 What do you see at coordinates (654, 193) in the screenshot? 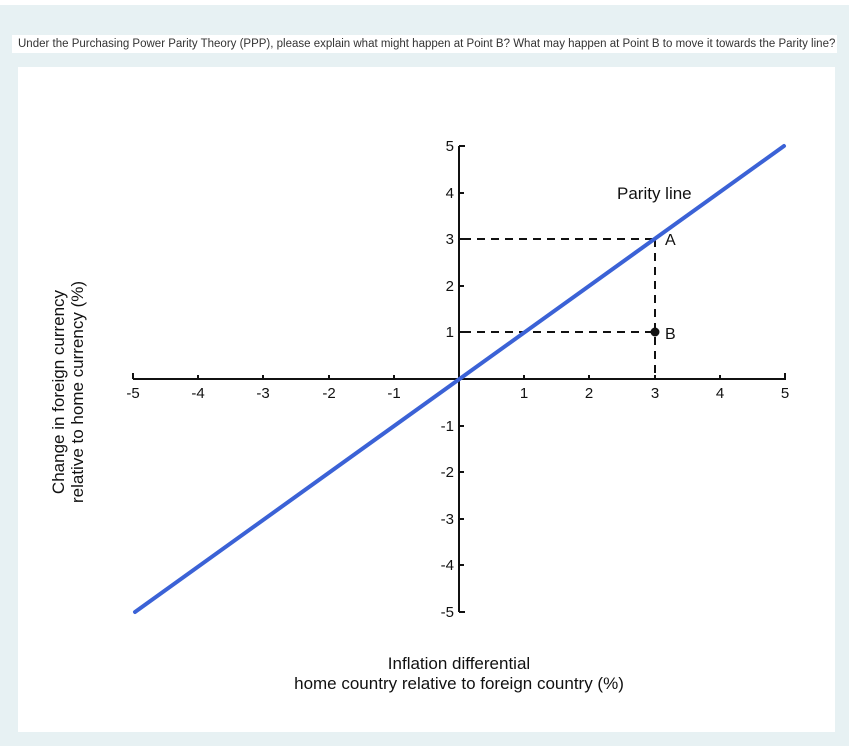
I see `parity-line-label: Parity line` at bounding box center [654, 193].